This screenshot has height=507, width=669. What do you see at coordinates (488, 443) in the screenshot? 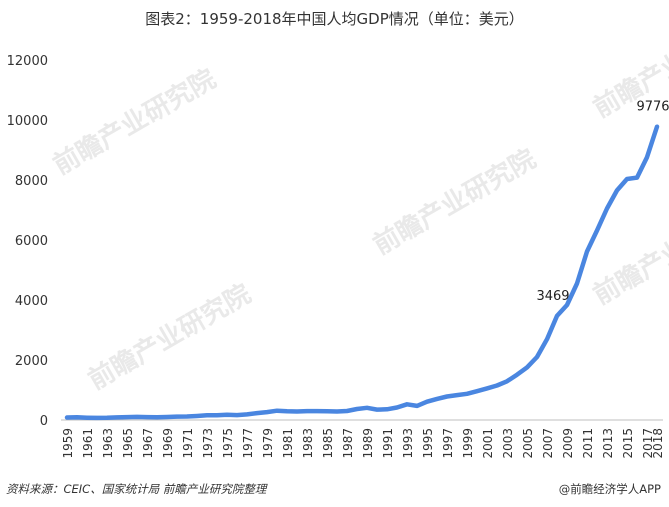
I see `x-tick-label: 2001` at bounding box center [488, 443].